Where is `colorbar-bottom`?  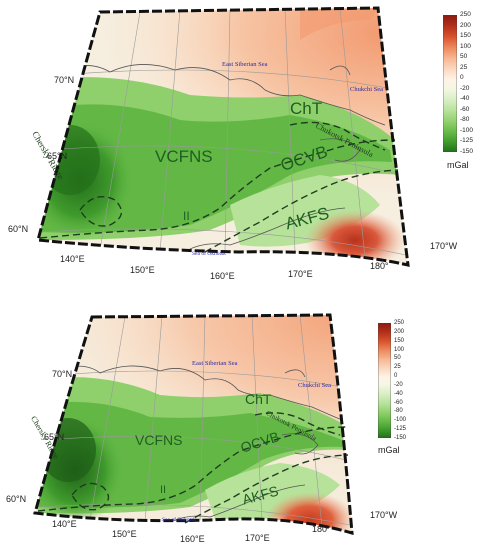 colorbar-bottom is located at coordinates (384, 380).